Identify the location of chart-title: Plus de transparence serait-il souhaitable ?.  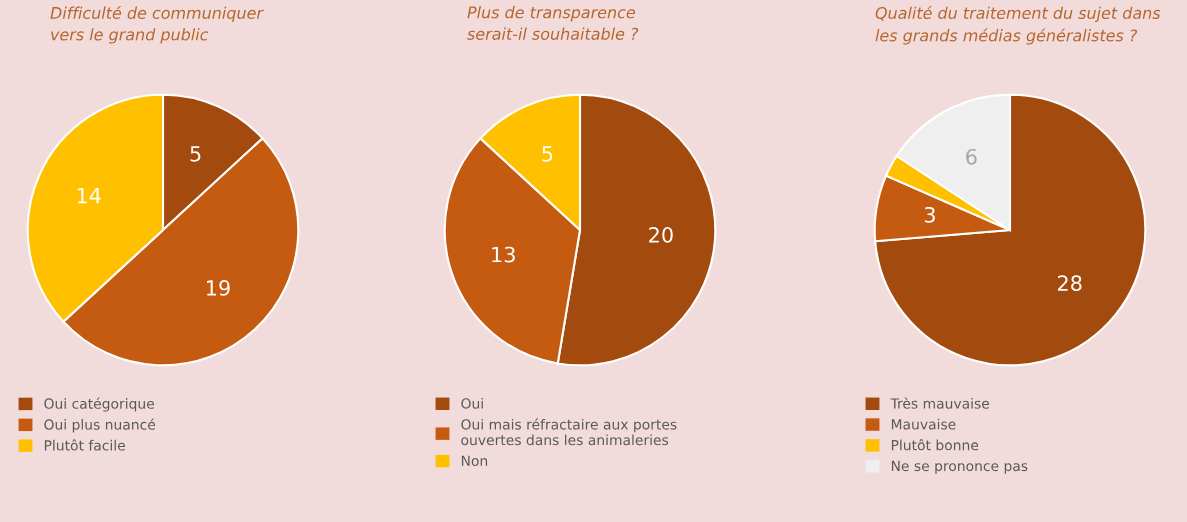
(553, 23).